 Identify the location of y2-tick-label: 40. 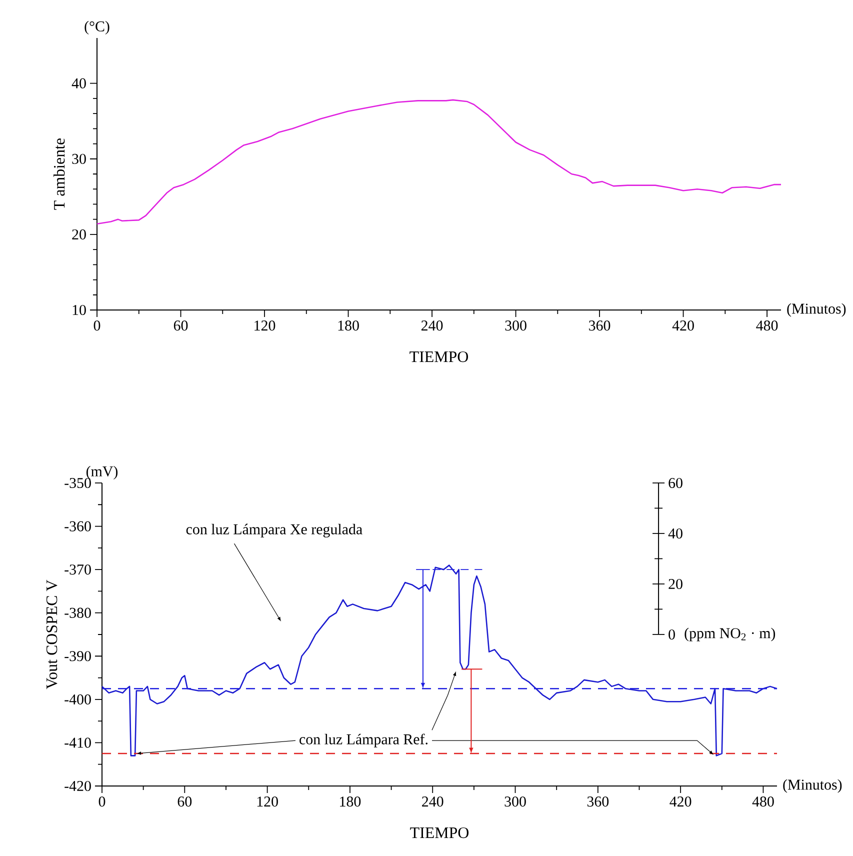
(675, 533).